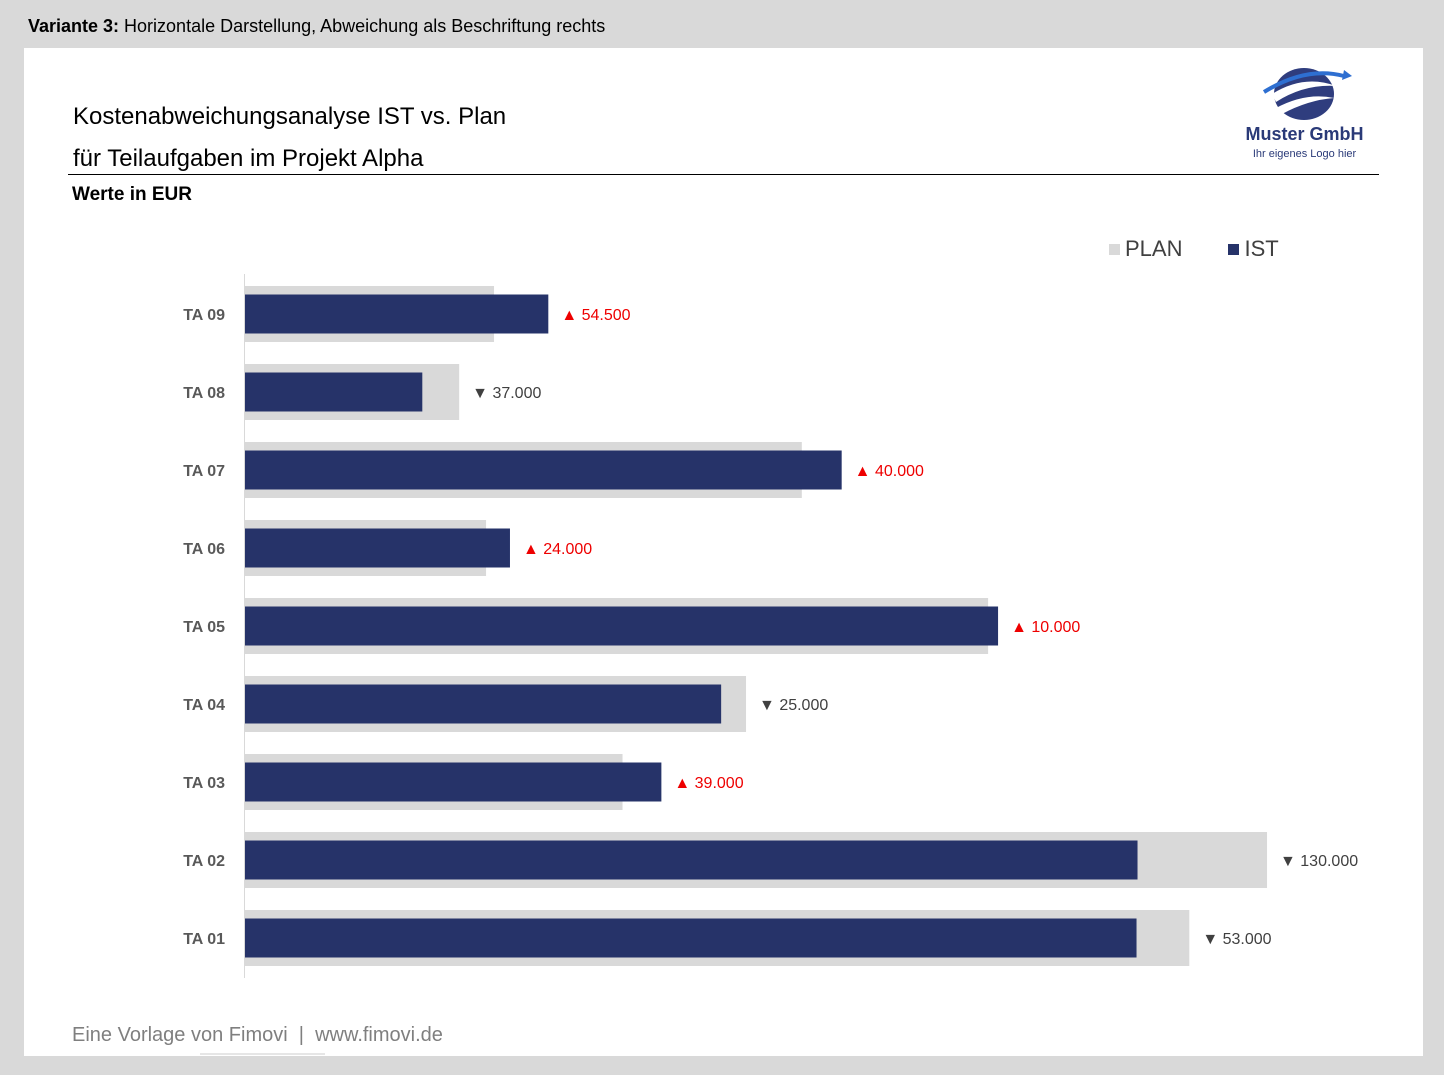  What do you see at coordinates (1261, 248) in the screenshot?
I see `legend-label-ist: IST` at bounding box center [1261, 248].